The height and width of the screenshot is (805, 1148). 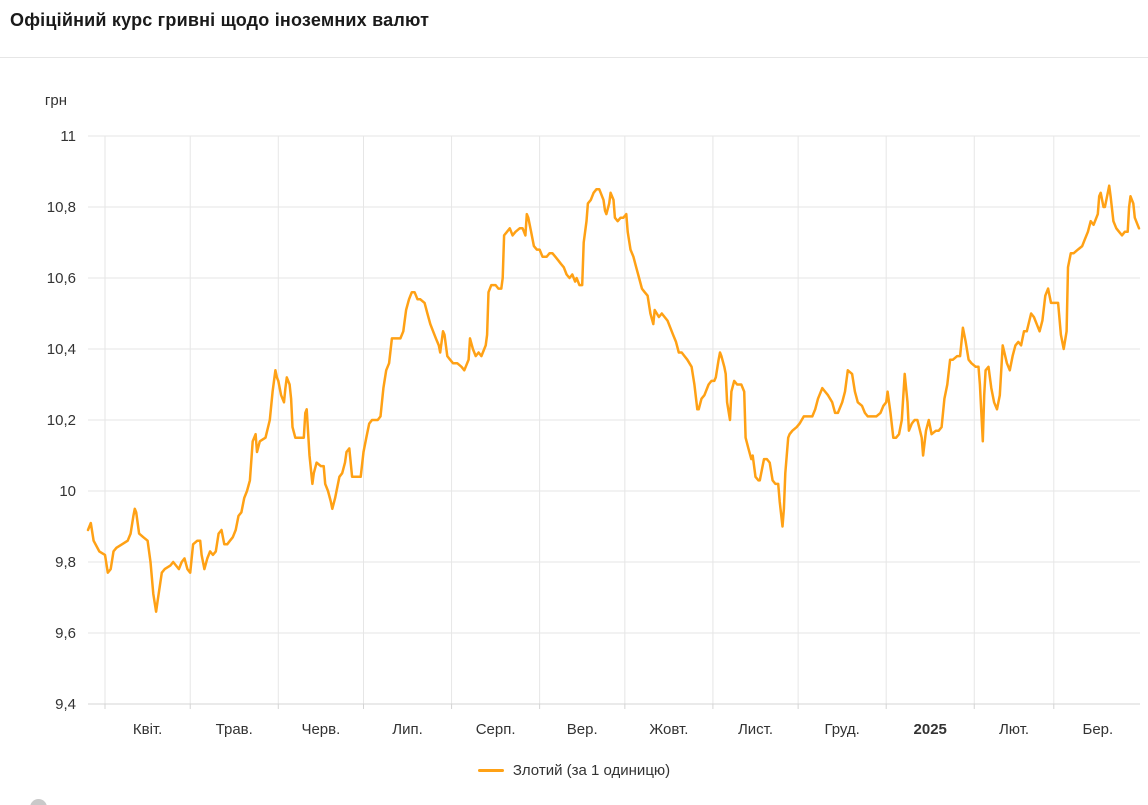 What do you see at coordinates (65, 562) in the screenshot?
I see `y-tick-label: 9,8` at bounding box center [65, 562].